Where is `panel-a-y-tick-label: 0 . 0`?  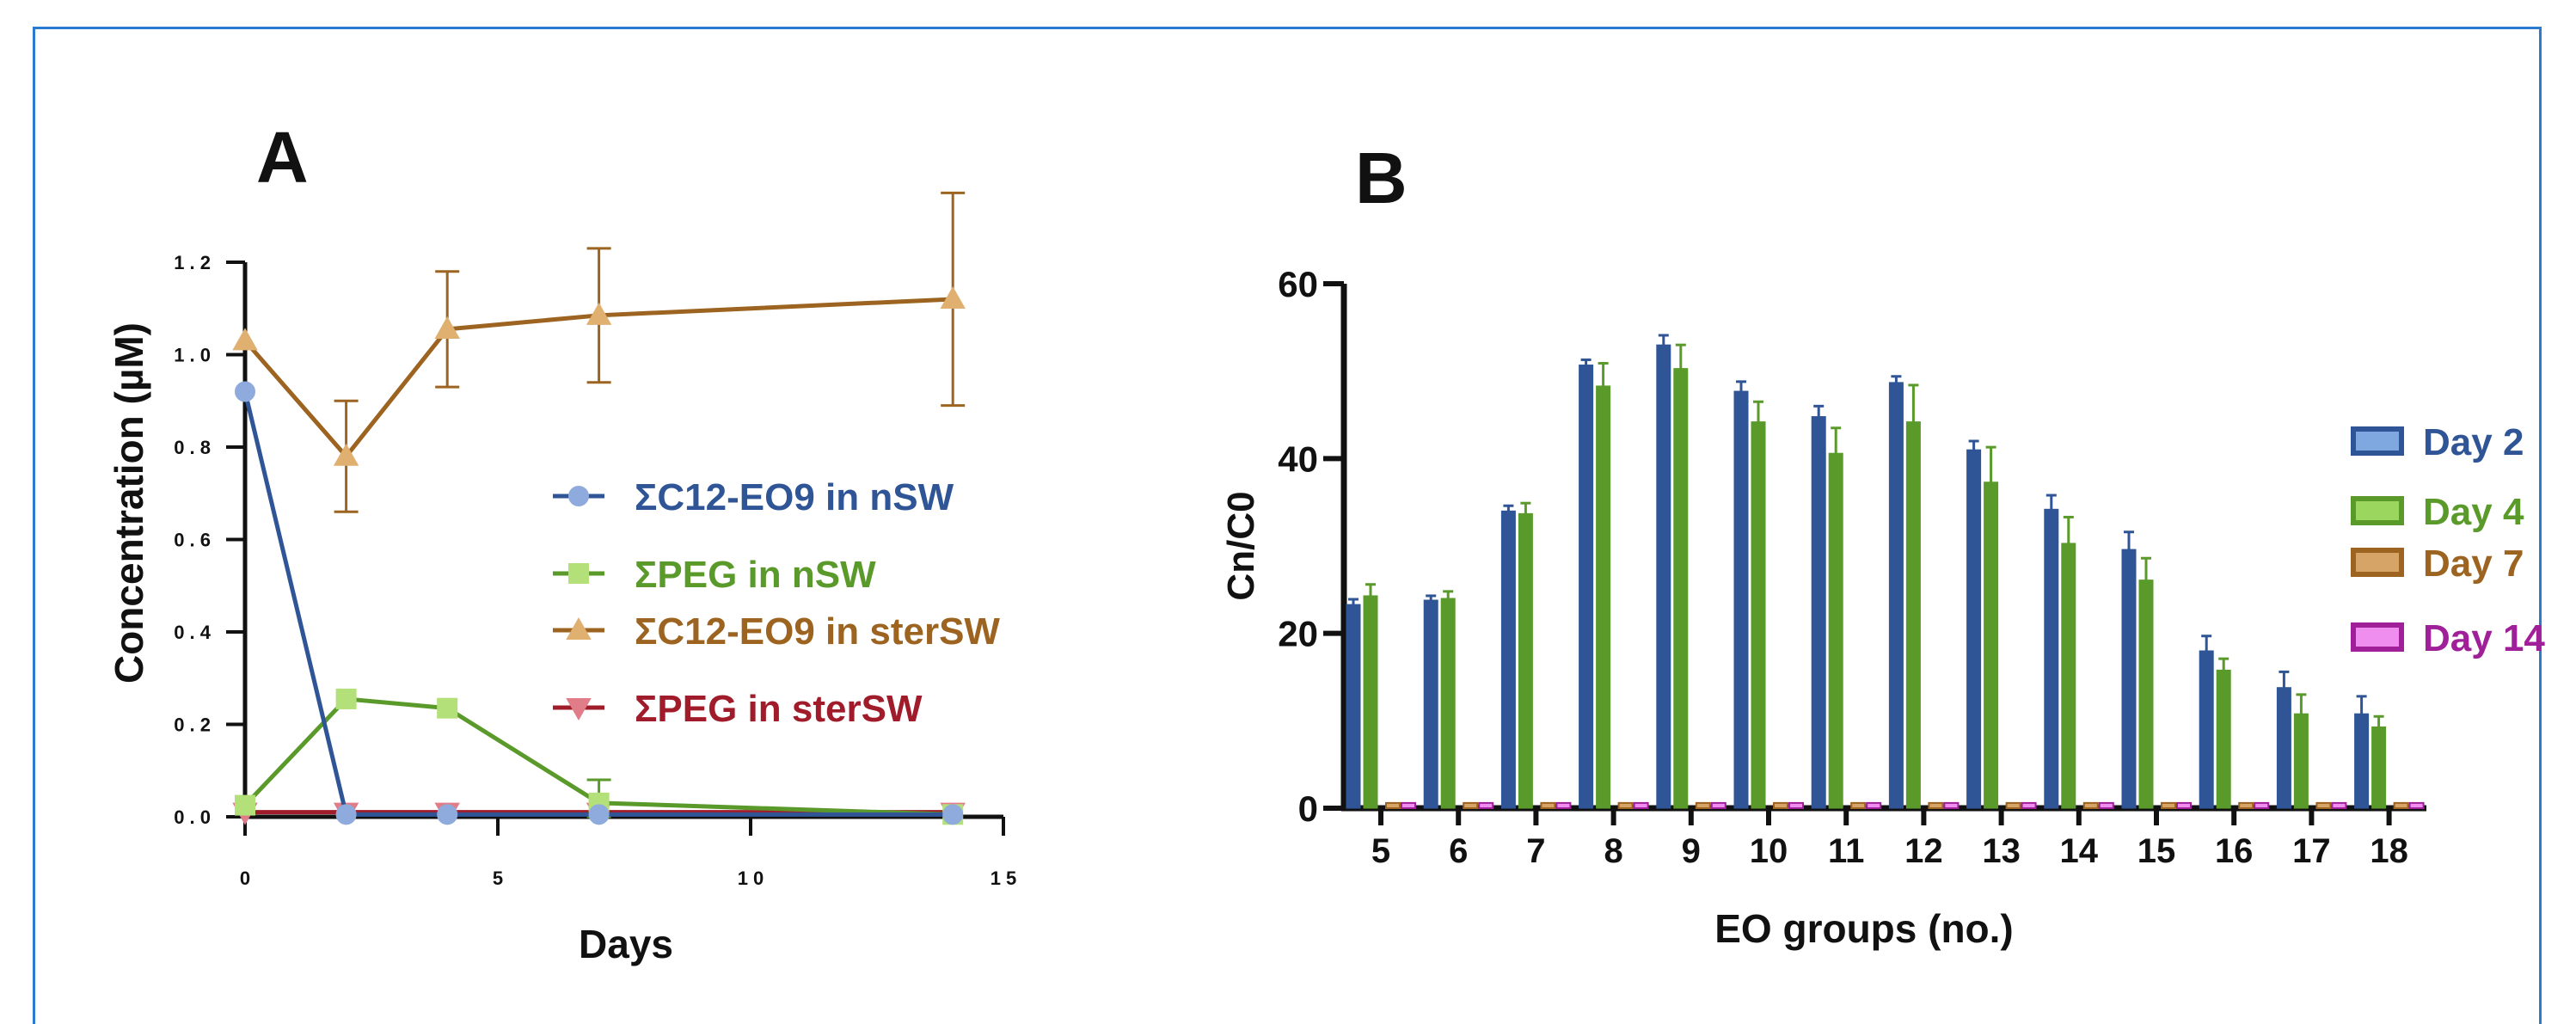 panel-a-y-tick-label: 0 . 0 is located at coordinates (192, 817).